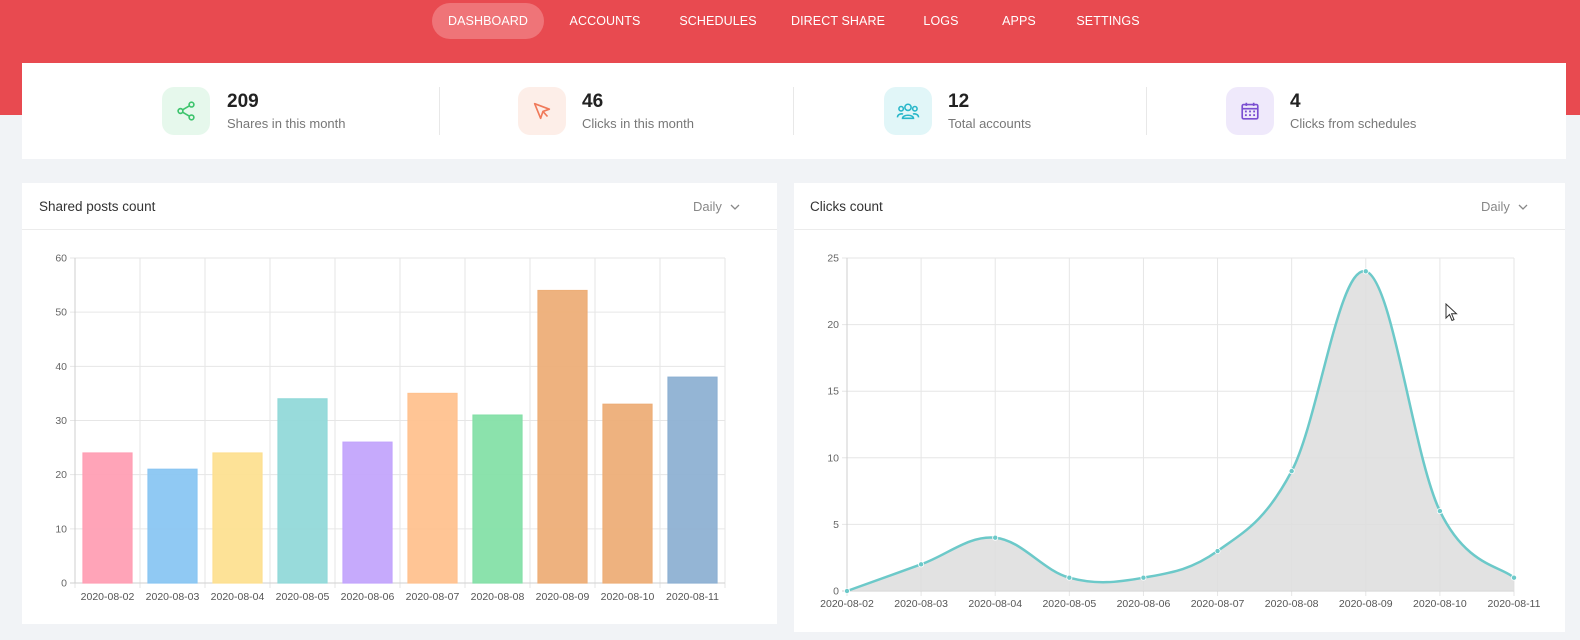 The width and height of the screenshot is (1580, 640). I want to click on nav-apps: APPS, so click(1019, 21).